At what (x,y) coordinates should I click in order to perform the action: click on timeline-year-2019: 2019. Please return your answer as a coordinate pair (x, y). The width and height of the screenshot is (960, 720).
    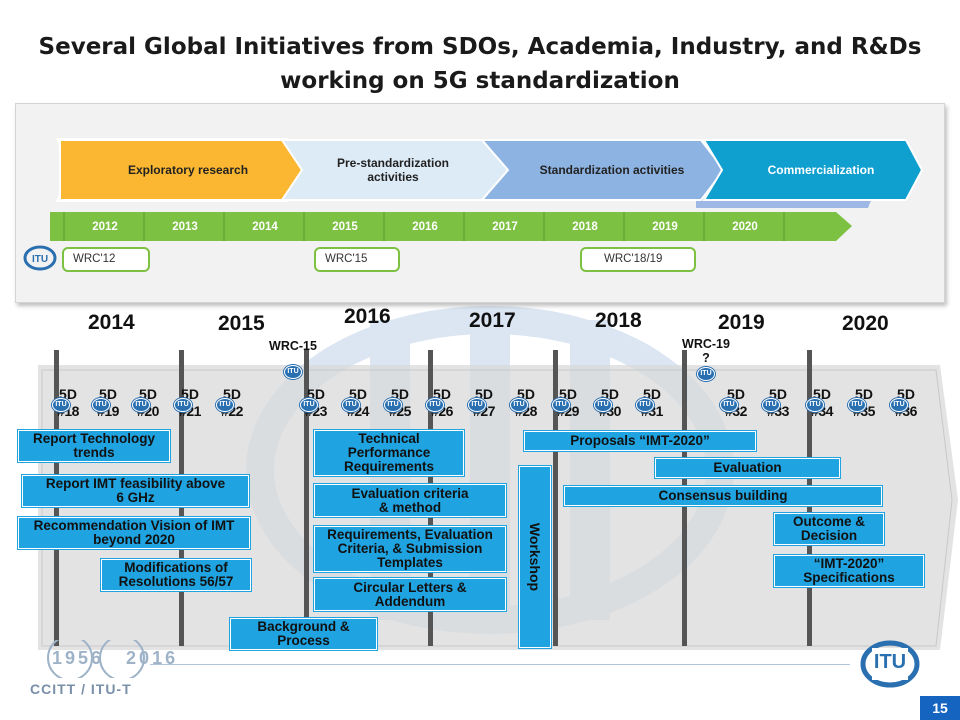
    Looking at the image, I should click on (741, 322).